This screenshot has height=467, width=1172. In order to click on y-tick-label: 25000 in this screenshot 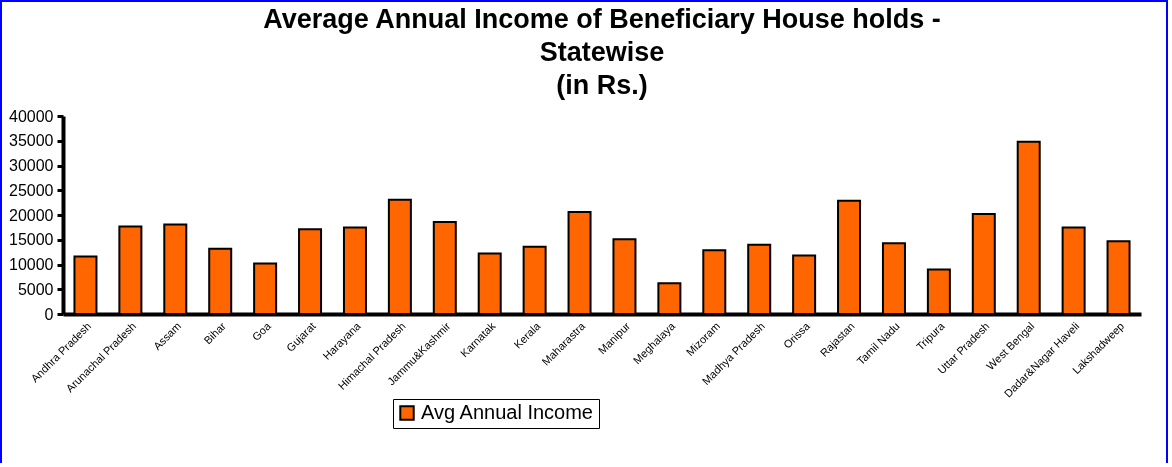, I will do `click(31, 190)`.